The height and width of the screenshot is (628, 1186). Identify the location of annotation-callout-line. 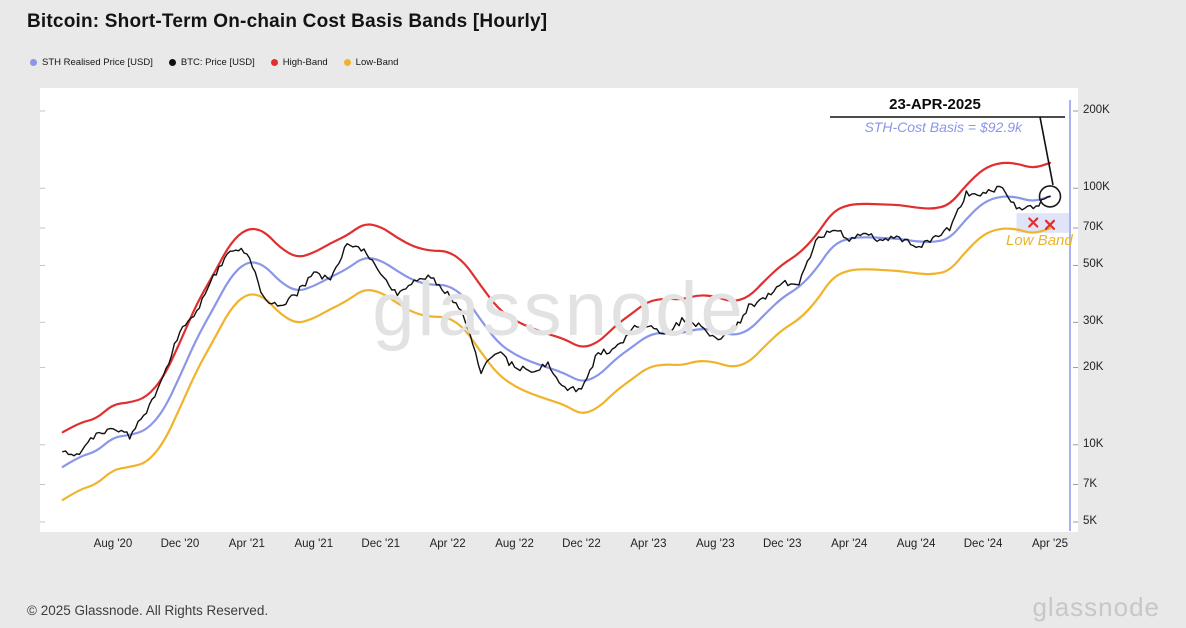
(947, 151).